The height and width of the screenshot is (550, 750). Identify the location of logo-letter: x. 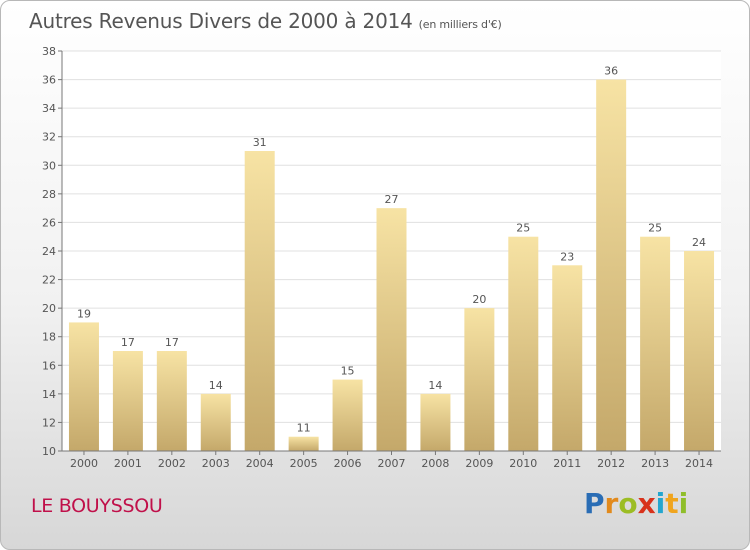
(646, 503).